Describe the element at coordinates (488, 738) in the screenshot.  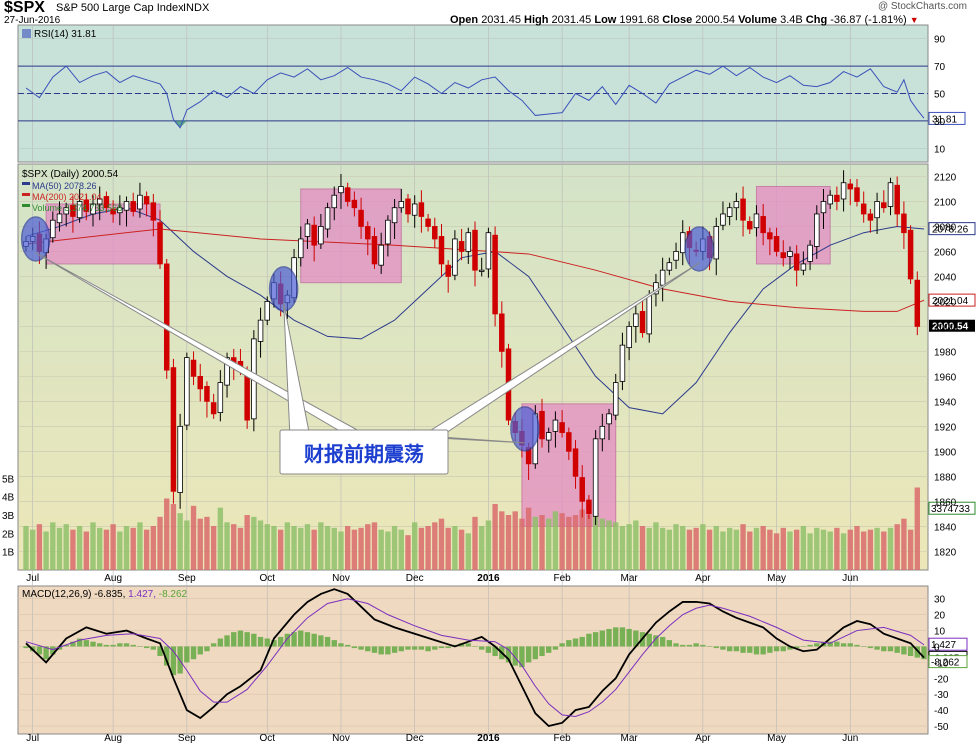
I see `x-tick-label: 2016` at that location.